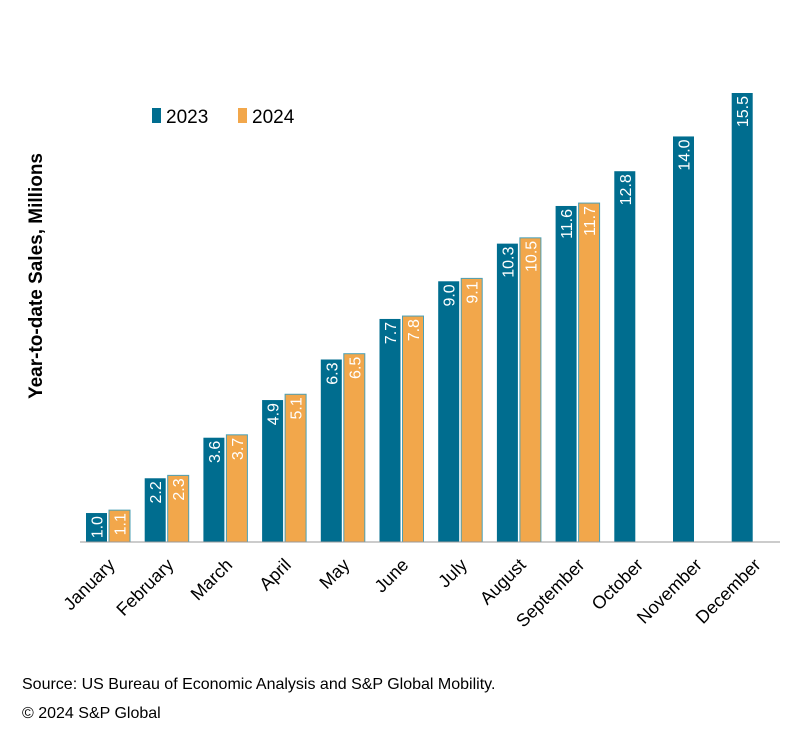  What do you see at coordinates (354, 448) in the screenshot?
I see `bar-2024-may` at bounding box center [354, 448].